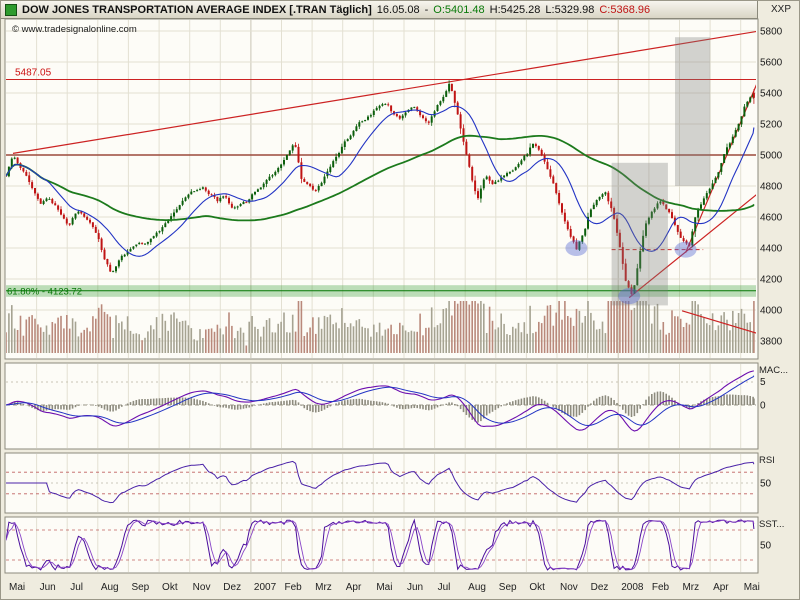  I want to click on resistance-level-label: 5487.05, so click(33, 73).